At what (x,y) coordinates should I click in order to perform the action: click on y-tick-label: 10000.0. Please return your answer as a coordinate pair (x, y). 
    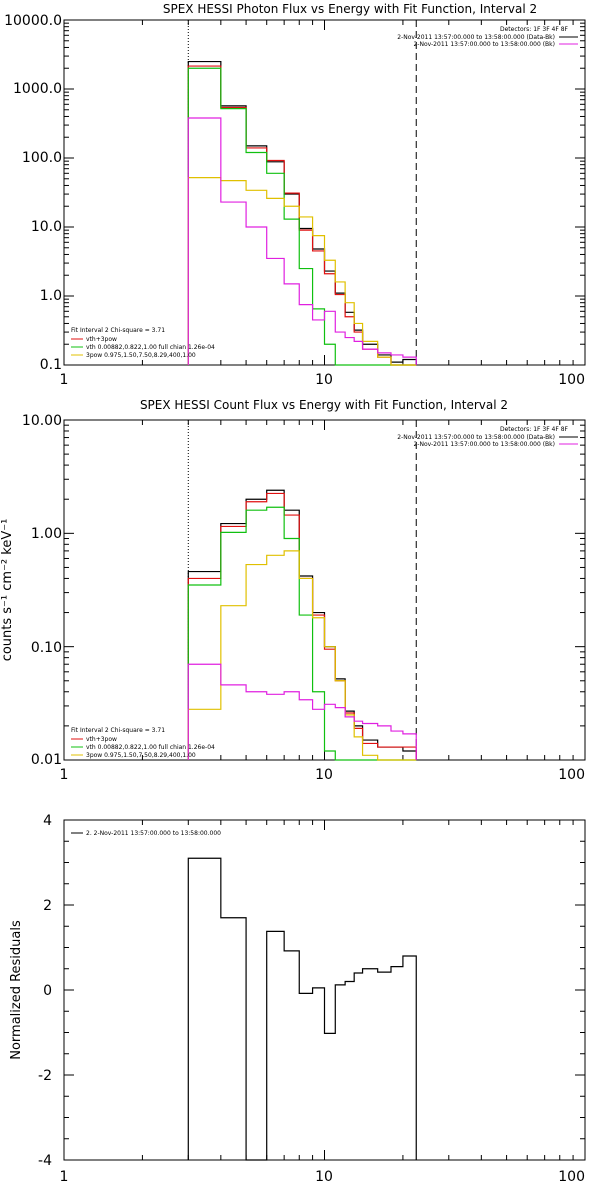
    Looking at the image, I should click on (33, 21).